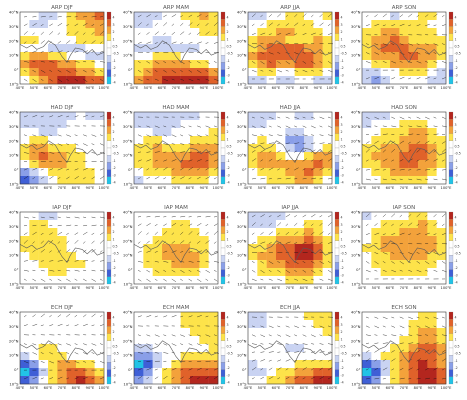 This screenshot has height=400, width=467. I want to click on colorbar-tick-label: 4, so click(228, 18).